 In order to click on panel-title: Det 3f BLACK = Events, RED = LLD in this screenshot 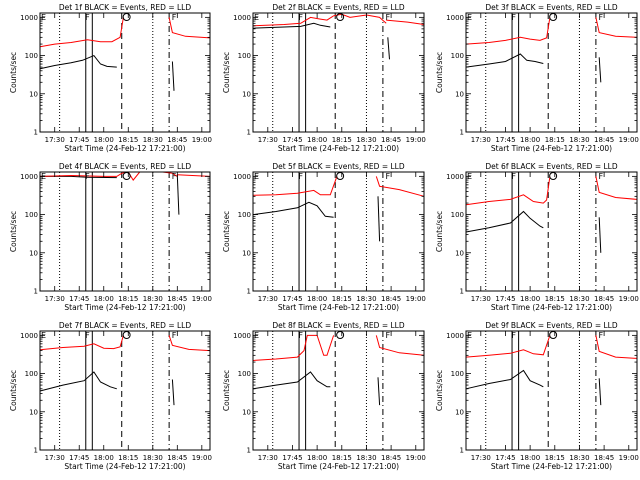, I will do `click(551, 7)`.